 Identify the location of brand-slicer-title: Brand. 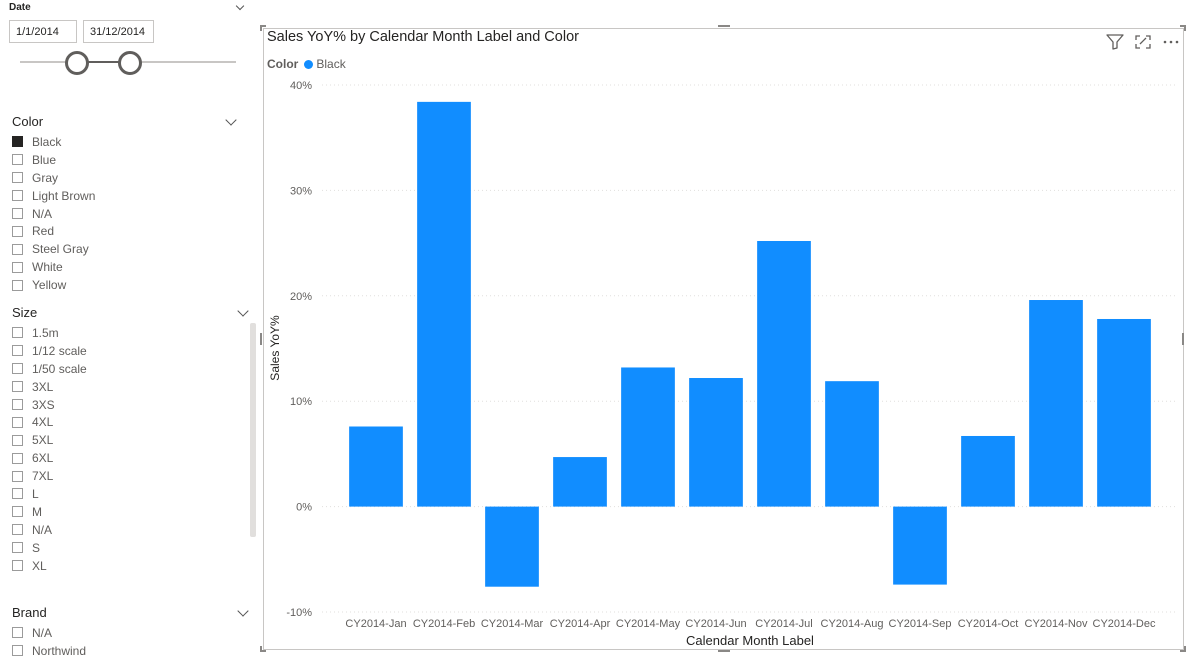
(29, 612).